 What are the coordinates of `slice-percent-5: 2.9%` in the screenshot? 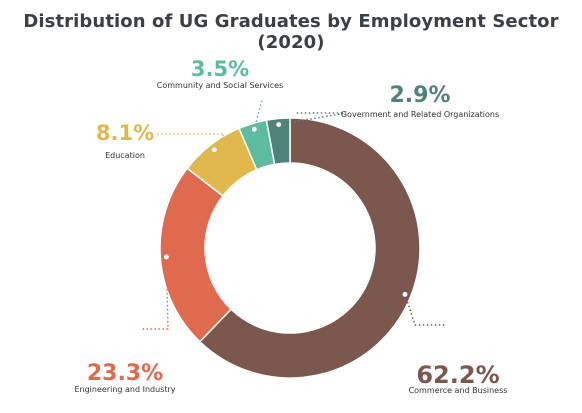 It's located at (419, 95).